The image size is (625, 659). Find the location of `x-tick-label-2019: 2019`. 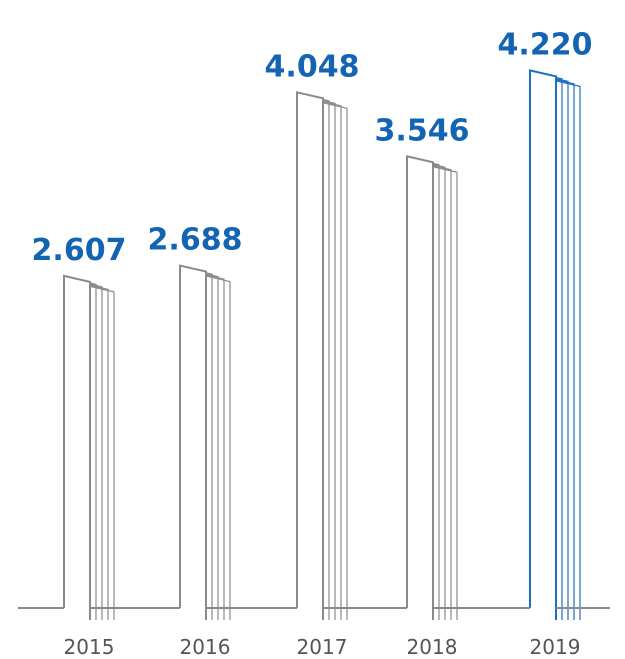

x-tick-label-2019: 2019 is located at coordinates (555, 647).